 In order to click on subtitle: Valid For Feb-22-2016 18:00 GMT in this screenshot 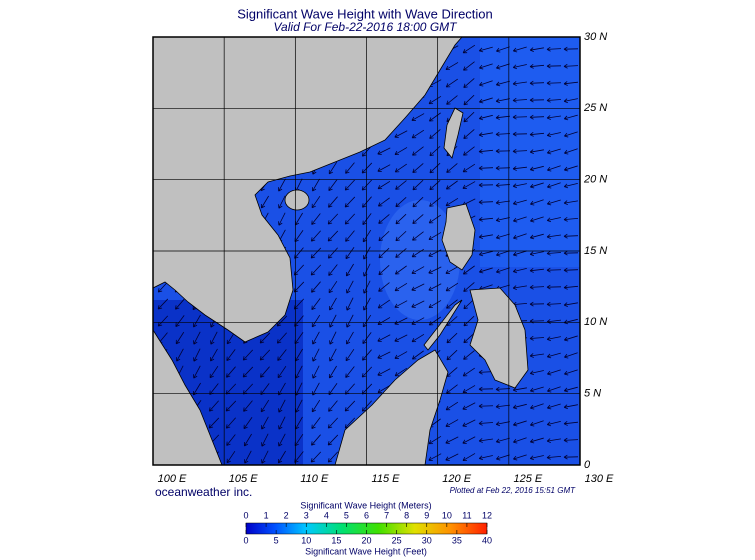, I will do `click(366, 27)`.